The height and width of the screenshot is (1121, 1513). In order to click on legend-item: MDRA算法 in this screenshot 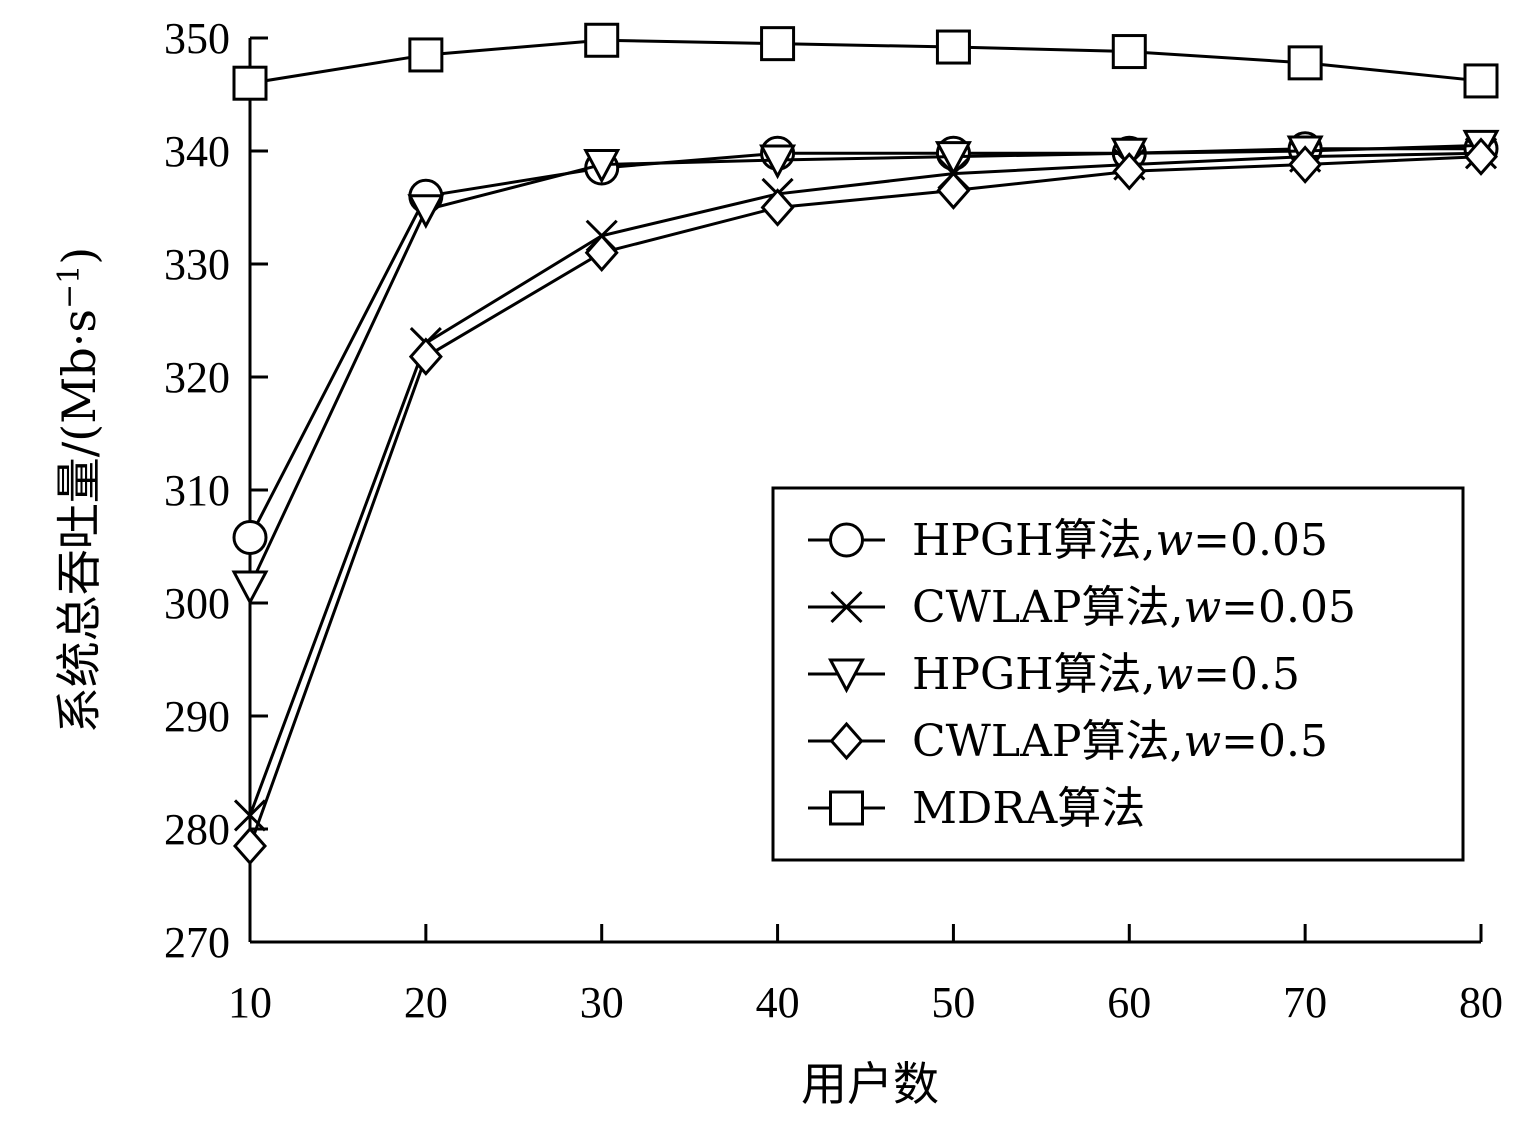, I will do `click(976, 808)`.